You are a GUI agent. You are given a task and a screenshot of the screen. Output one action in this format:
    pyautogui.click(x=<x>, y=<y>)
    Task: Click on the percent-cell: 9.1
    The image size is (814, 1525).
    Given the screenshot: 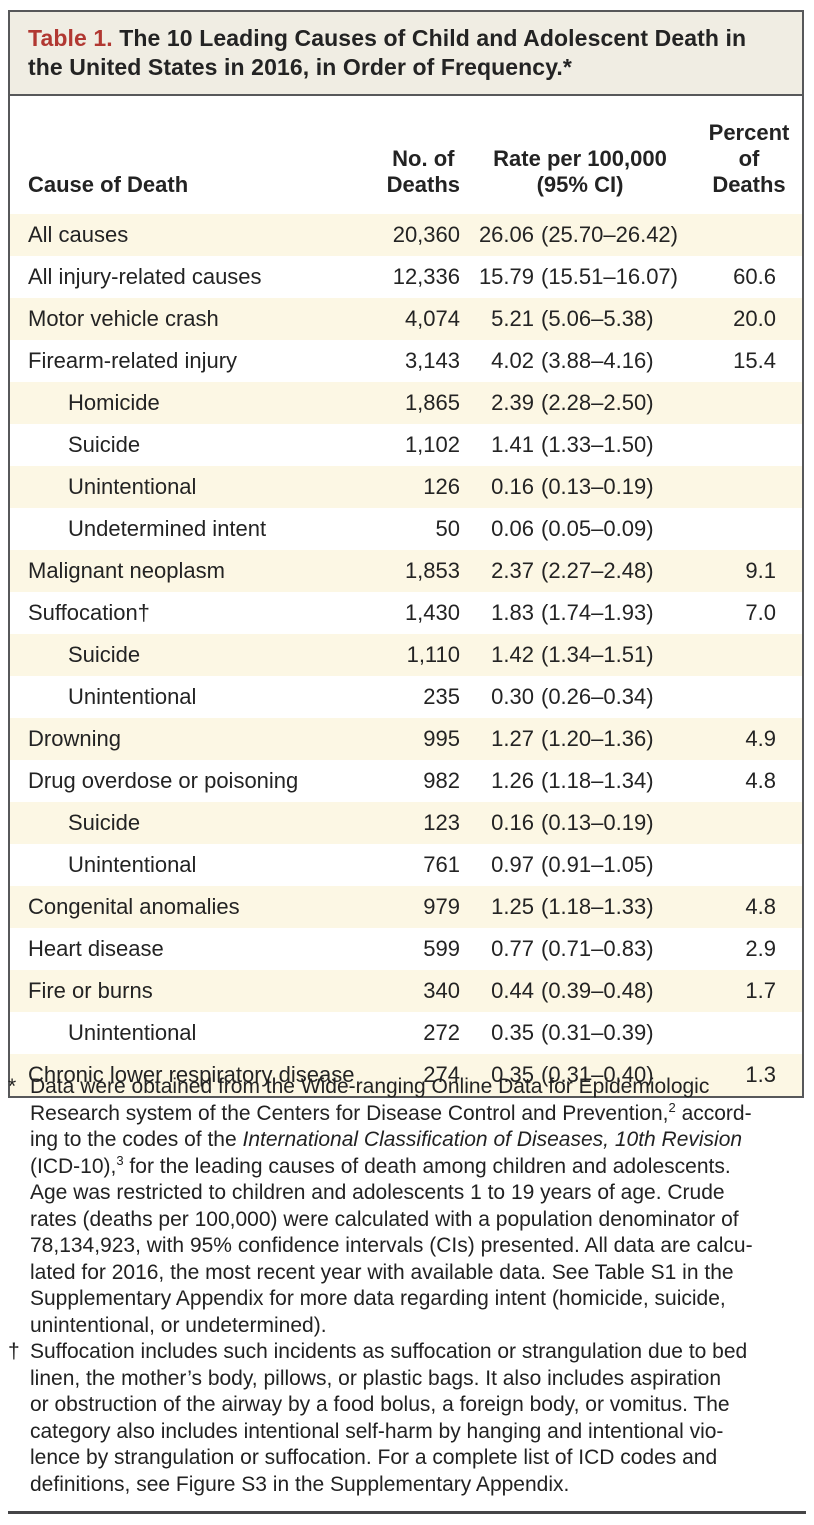 What is the action you would take?
    pyautogui.click(x=760, y=570)
    